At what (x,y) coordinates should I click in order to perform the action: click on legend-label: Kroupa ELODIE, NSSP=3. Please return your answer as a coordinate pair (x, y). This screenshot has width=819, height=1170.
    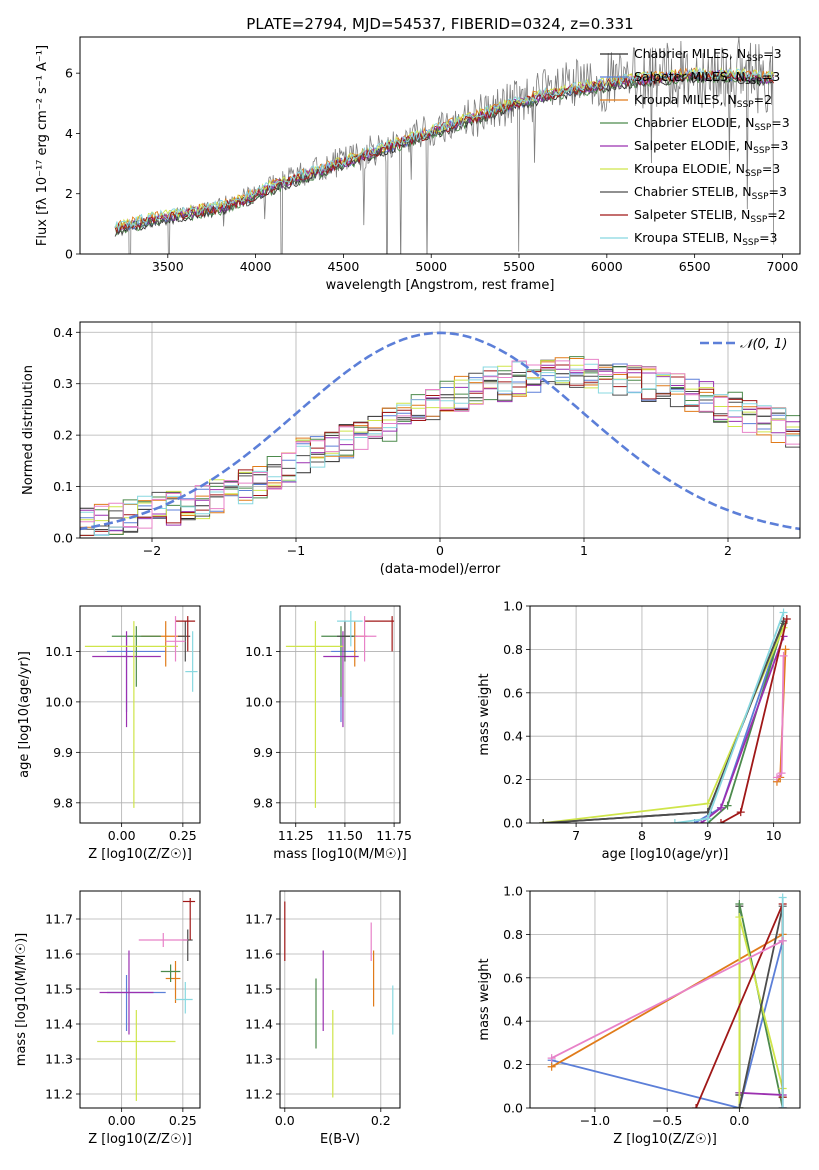
    Looking at the image, I should click on (707, 170).